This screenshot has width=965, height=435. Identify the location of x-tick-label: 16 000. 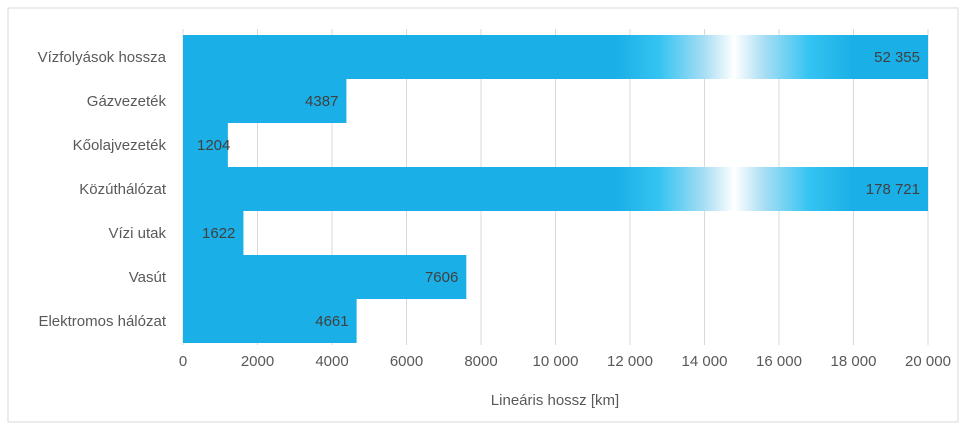
(779, 361).